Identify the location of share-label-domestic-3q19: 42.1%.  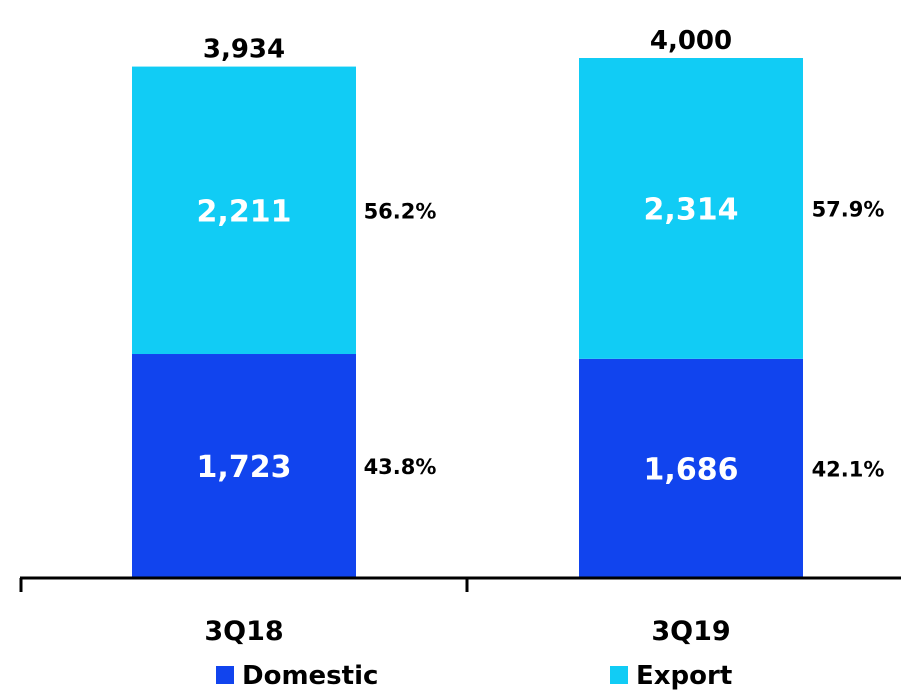
(848, 469).